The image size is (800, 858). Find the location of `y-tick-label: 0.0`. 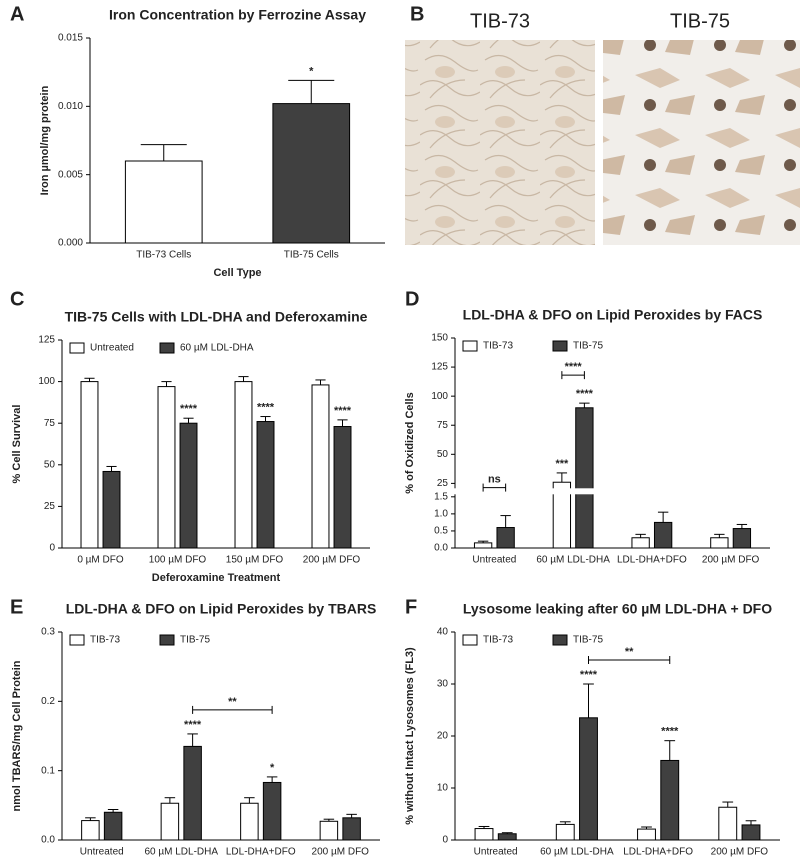

y-tick-label: 0.0 is located at coordinates (441, 548).